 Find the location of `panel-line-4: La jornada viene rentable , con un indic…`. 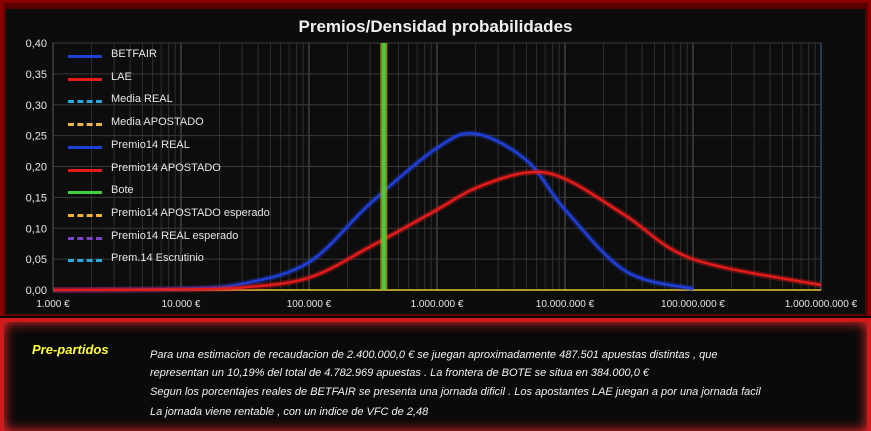

panel-line-4: La jornada viene rentable , con un indic… is located at coordinates (289, 412).